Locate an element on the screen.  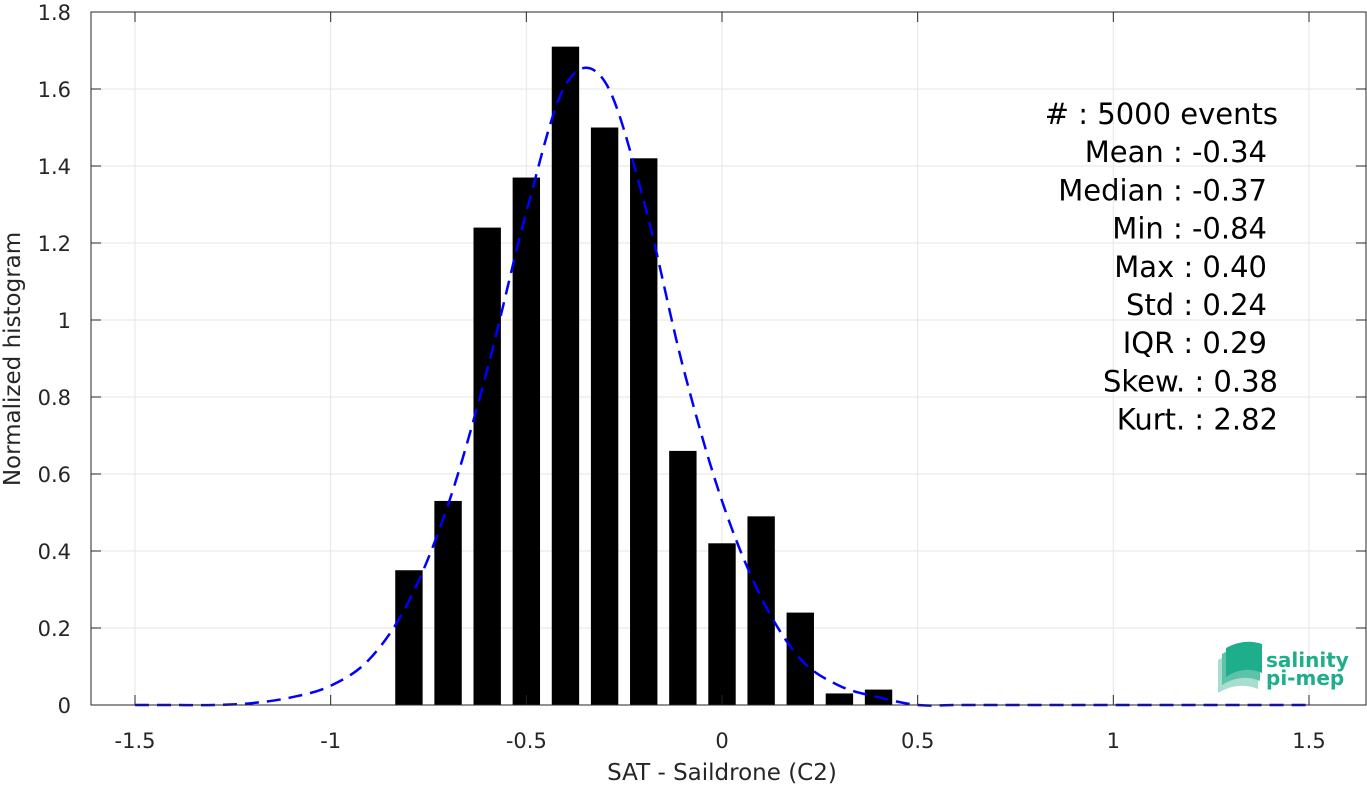
y-tick-label: 0.8 is located at coordinates (54, 398).